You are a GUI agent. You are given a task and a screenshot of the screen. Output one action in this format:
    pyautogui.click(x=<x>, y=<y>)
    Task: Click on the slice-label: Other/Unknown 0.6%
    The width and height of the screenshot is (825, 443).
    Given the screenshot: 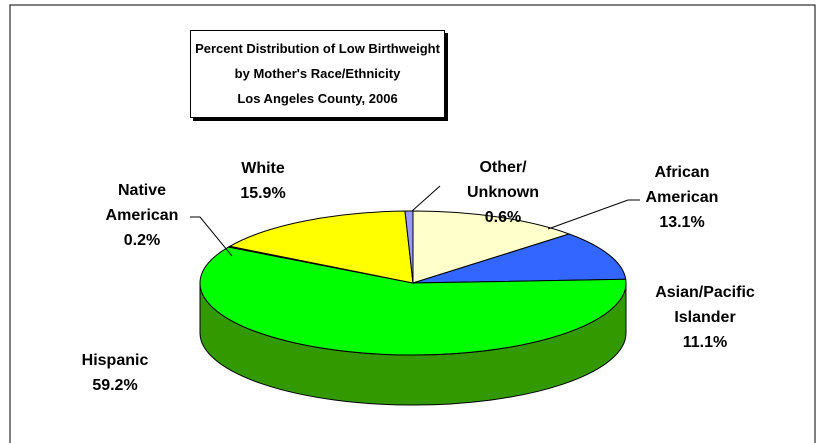 What is the action you would take?
    pyautogui.click(x=503, y=192)
    